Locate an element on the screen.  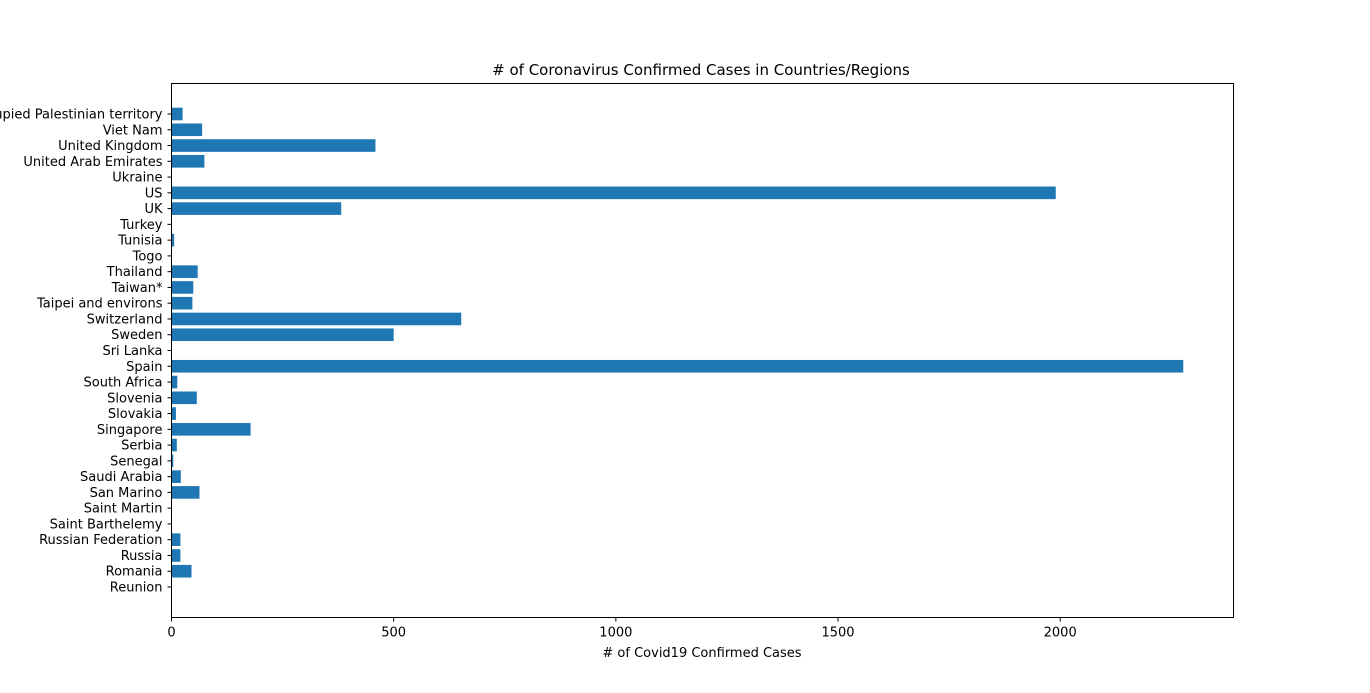
y-tick-label-togo: Togo is located at coordinates (147, 256).